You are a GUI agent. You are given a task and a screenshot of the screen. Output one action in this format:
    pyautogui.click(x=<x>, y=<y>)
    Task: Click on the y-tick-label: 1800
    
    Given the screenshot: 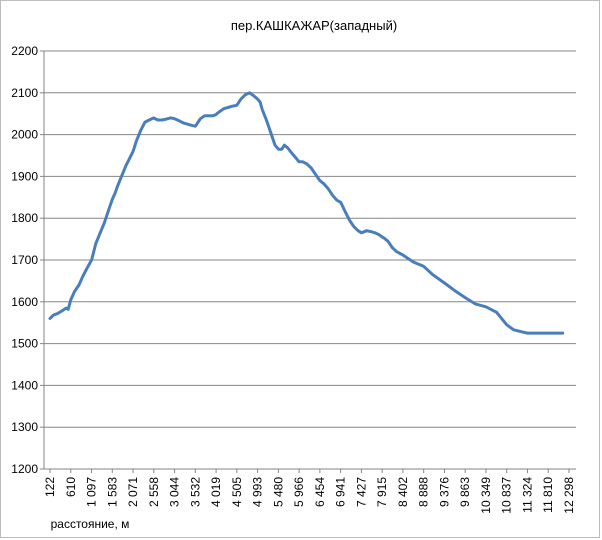 What is the action you would take?
    pyautogui.click(x=24, y=218)
    